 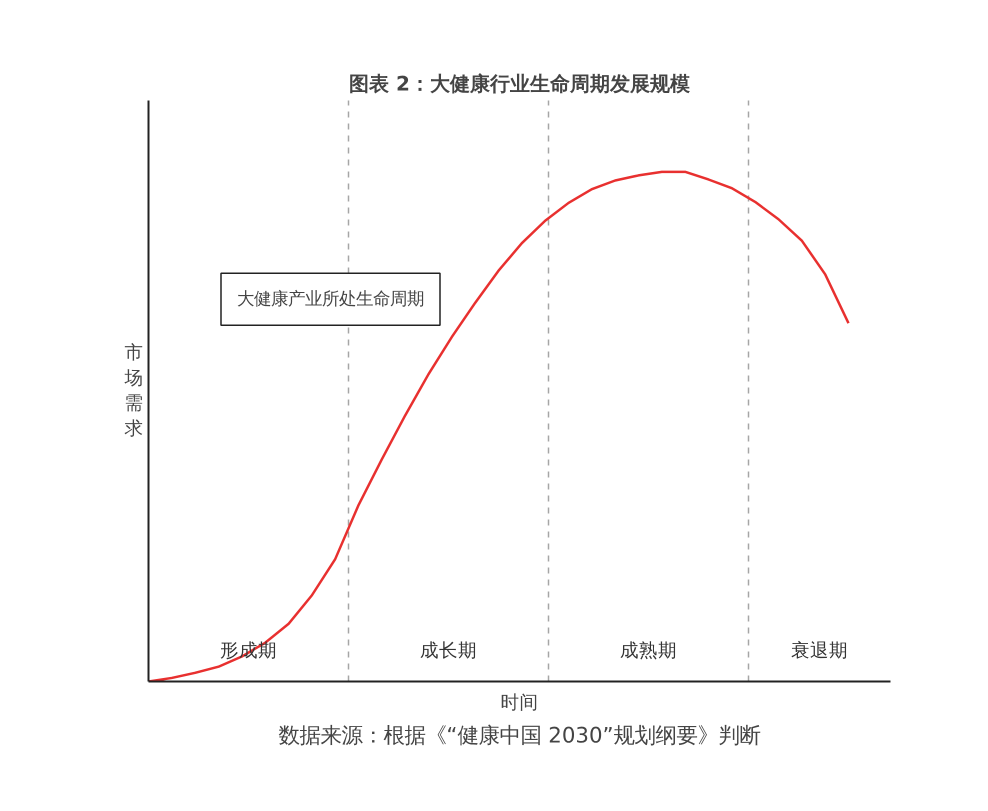 I want to click on annotation: 成长期, so click(x=448, y=651).